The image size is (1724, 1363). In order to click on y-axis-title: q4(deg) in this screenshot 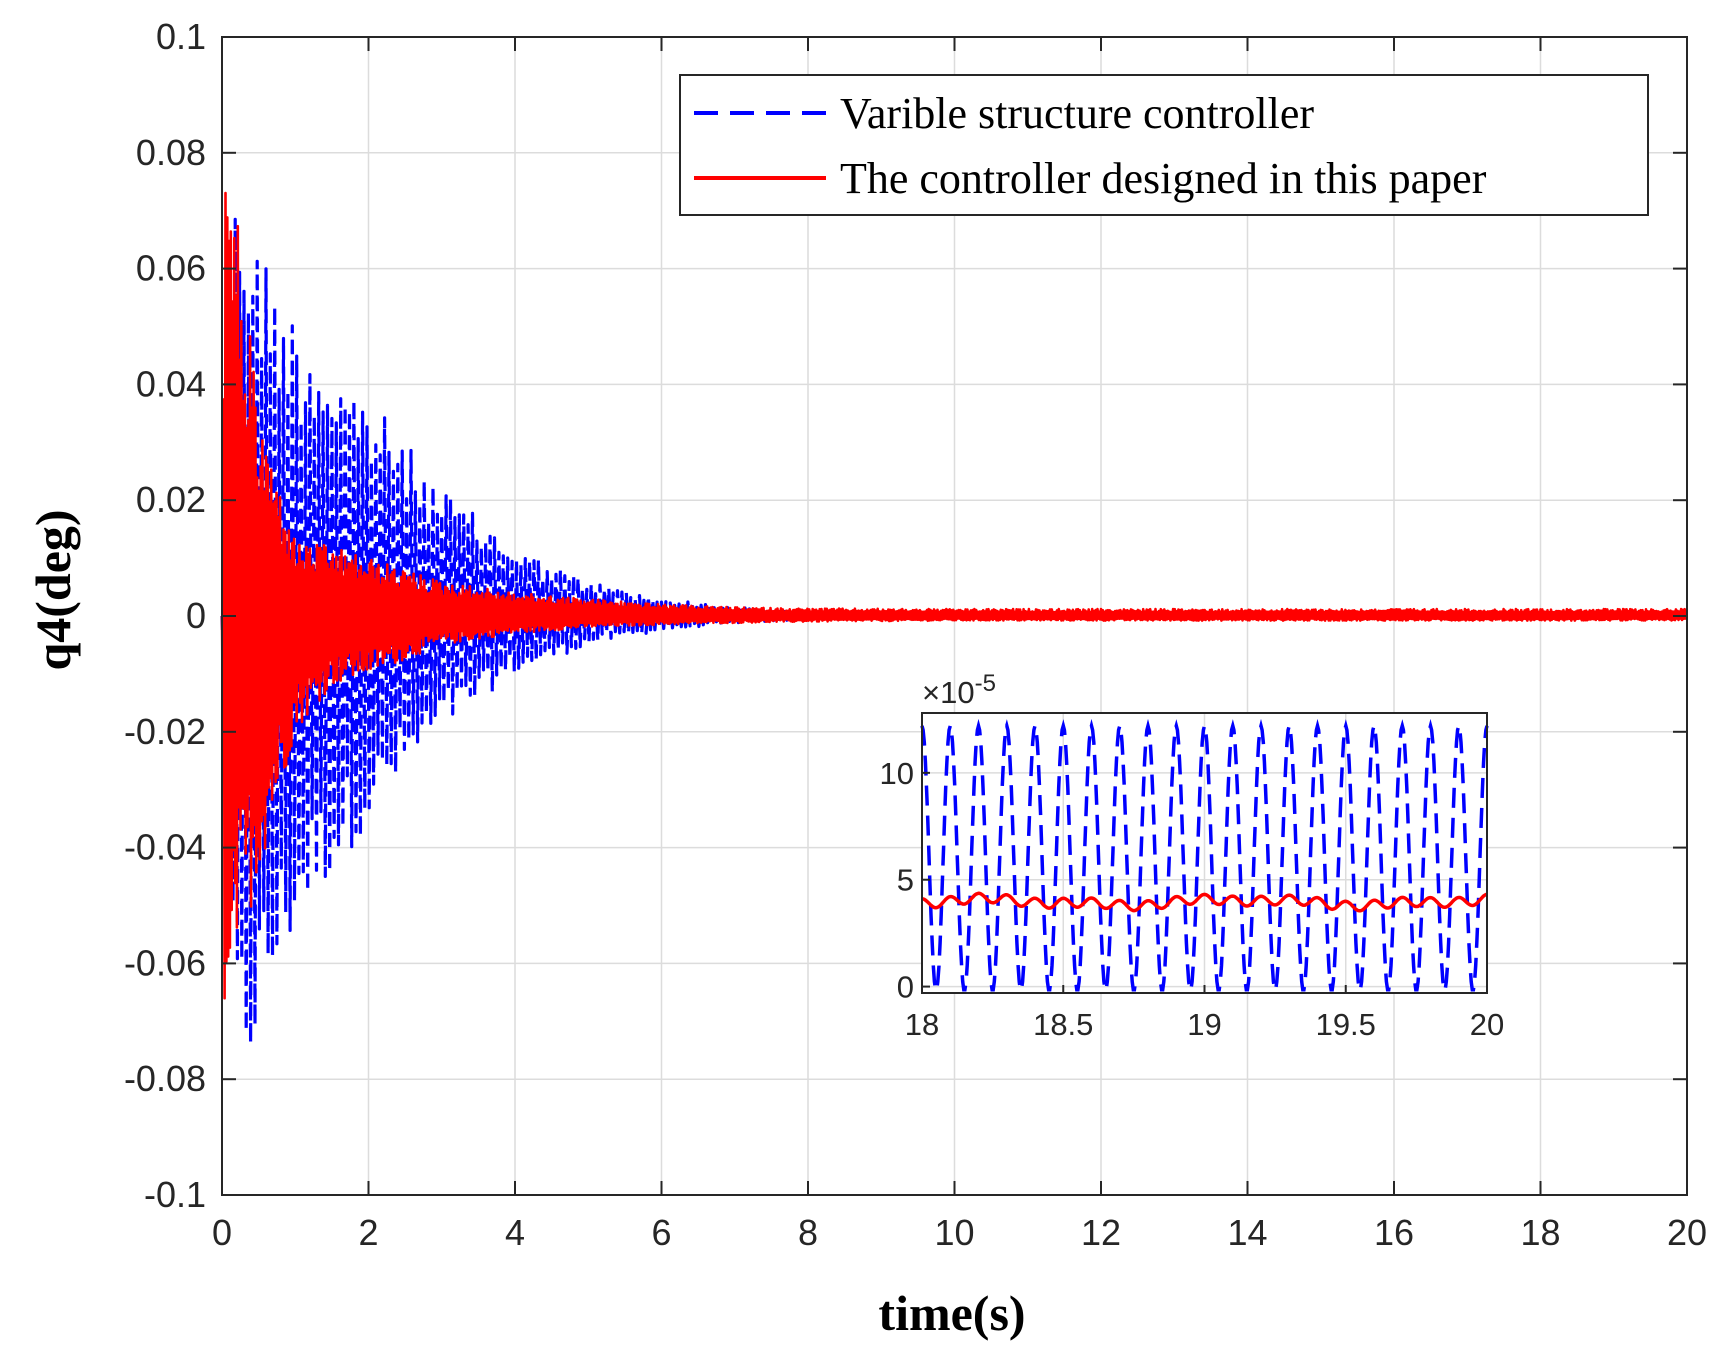, I will do `click(53, 589)`.